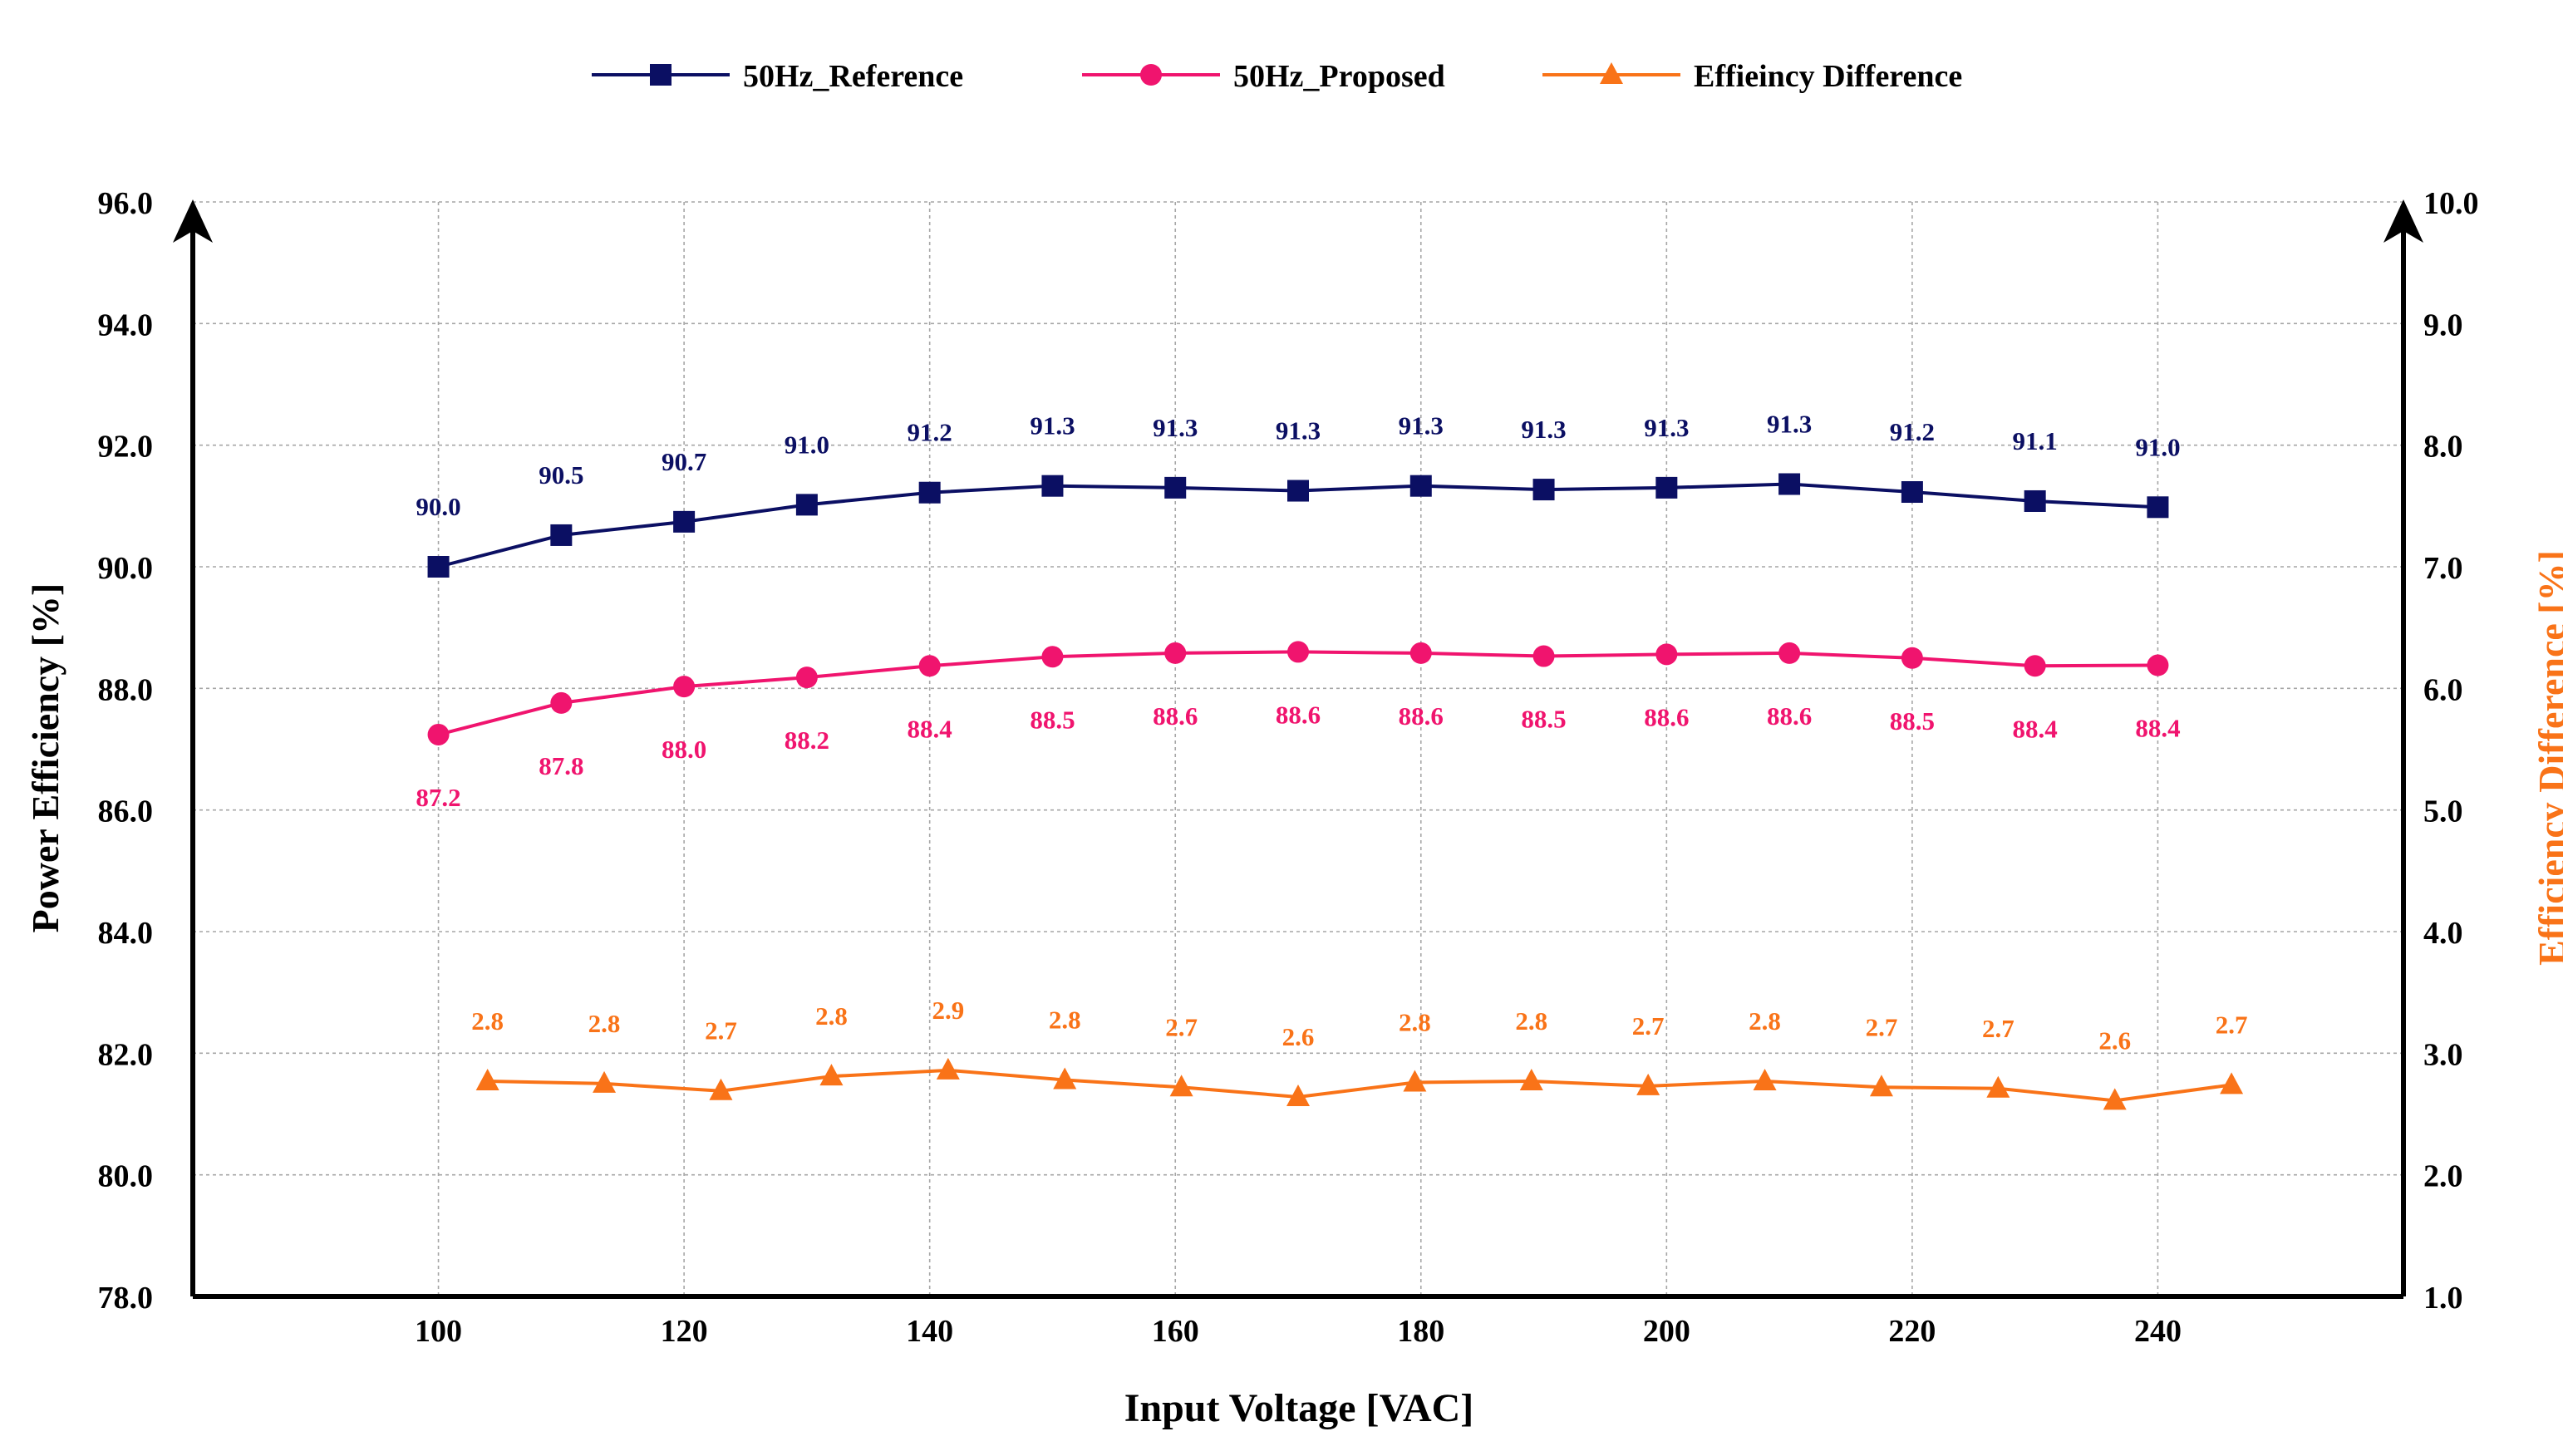  What do you see at coordinates (2443, 1176) in the screenshot?
I see `y2-tick-label: 2.0` at bounding box center [2443, 1176].